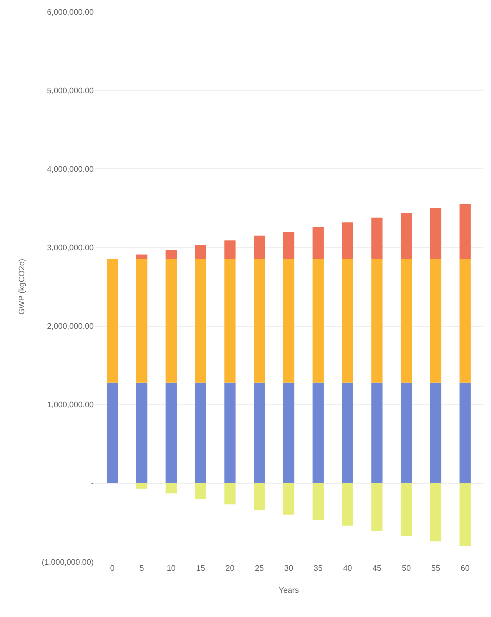 This screenshot has height=617, width=491. Describe the element at coordinates (71, 12) in the screenshot. I see `y-tick-label: 6,000,000.00` at that location.